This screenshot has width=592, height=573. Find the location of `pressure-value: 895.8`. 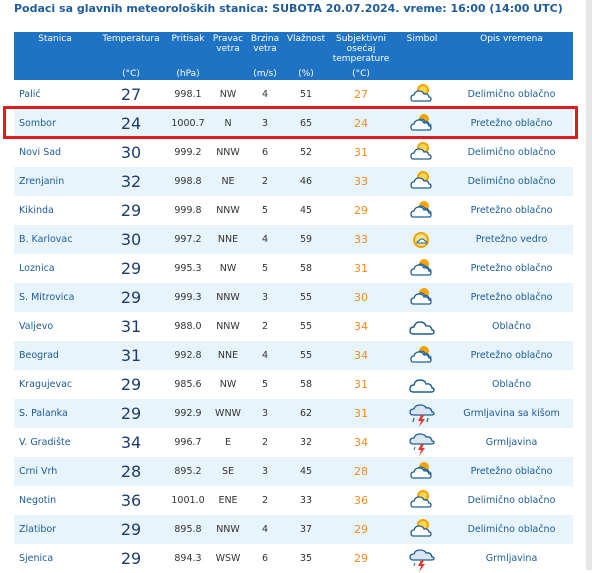

pressure-value: 895.8 is located at coordinates (188, 529).